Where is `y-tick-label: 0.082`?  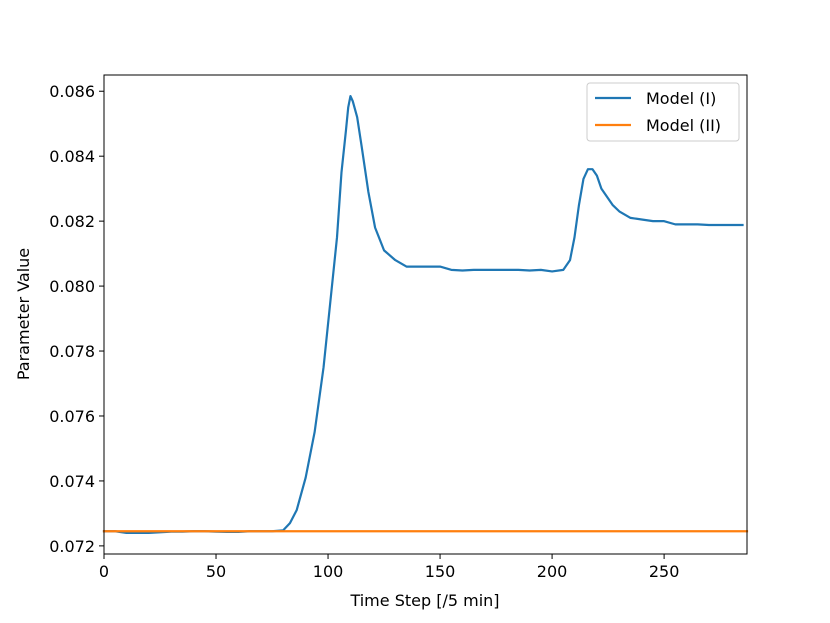 y-tick-label: 0.082 is located at coordinates (72, 221).